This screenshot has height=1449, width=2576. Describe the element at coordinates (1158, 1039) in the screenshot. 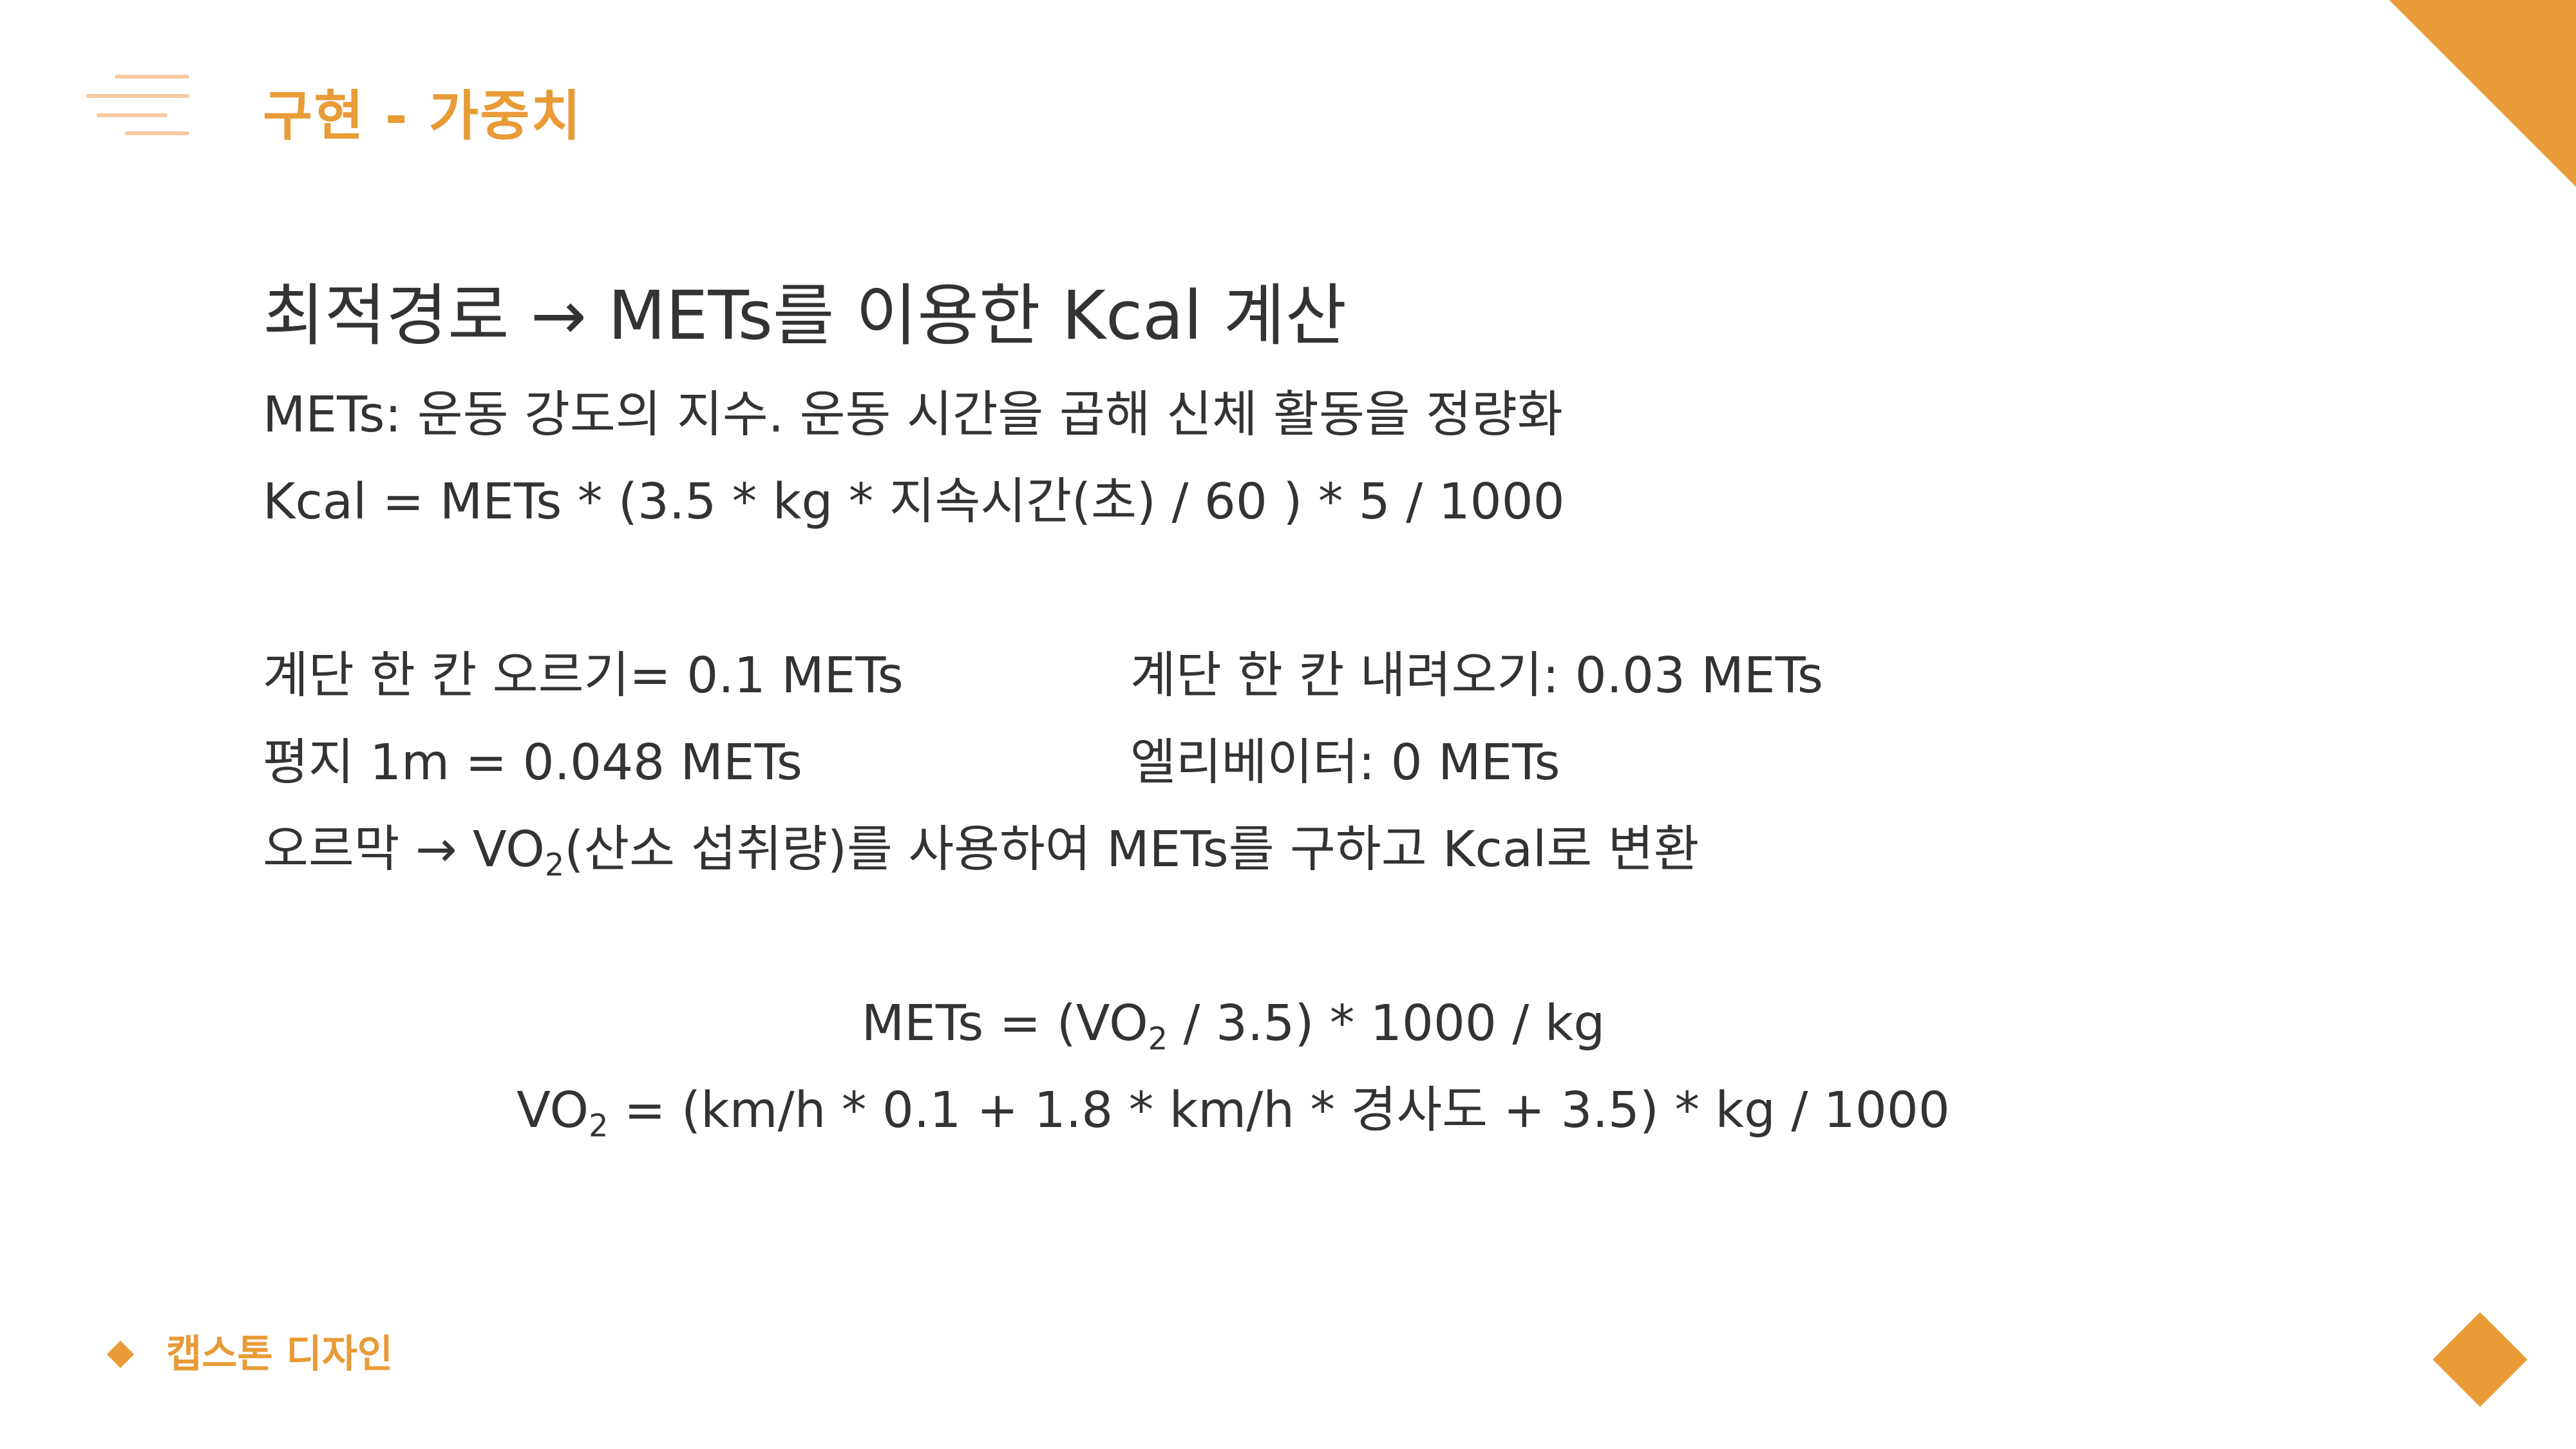

I see `mets-formula-subscript: 2` at that location.